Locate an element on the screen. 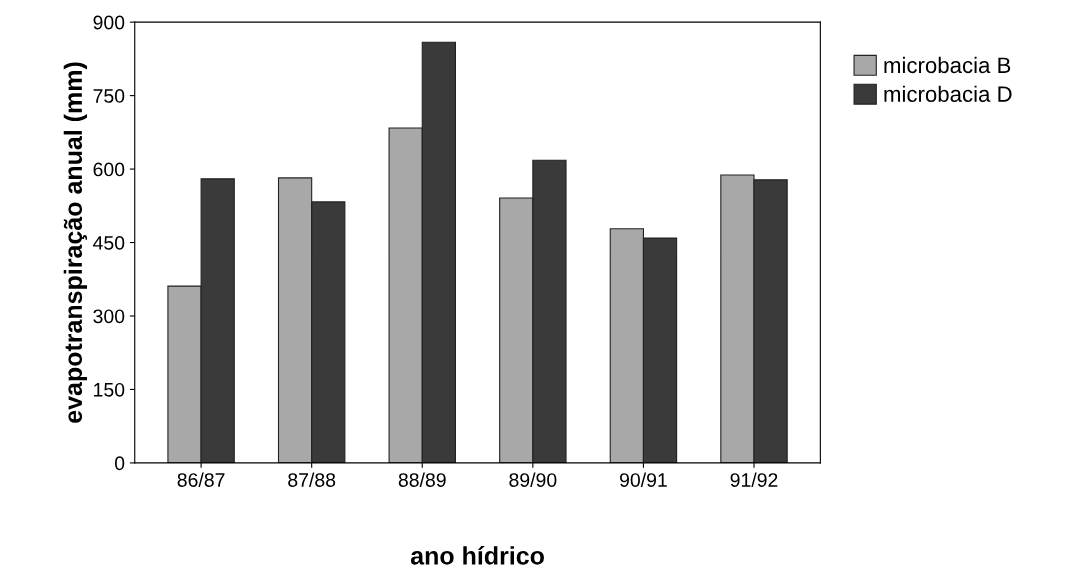  x-tick-label: 86/87 is located at coordinates (201, 479).